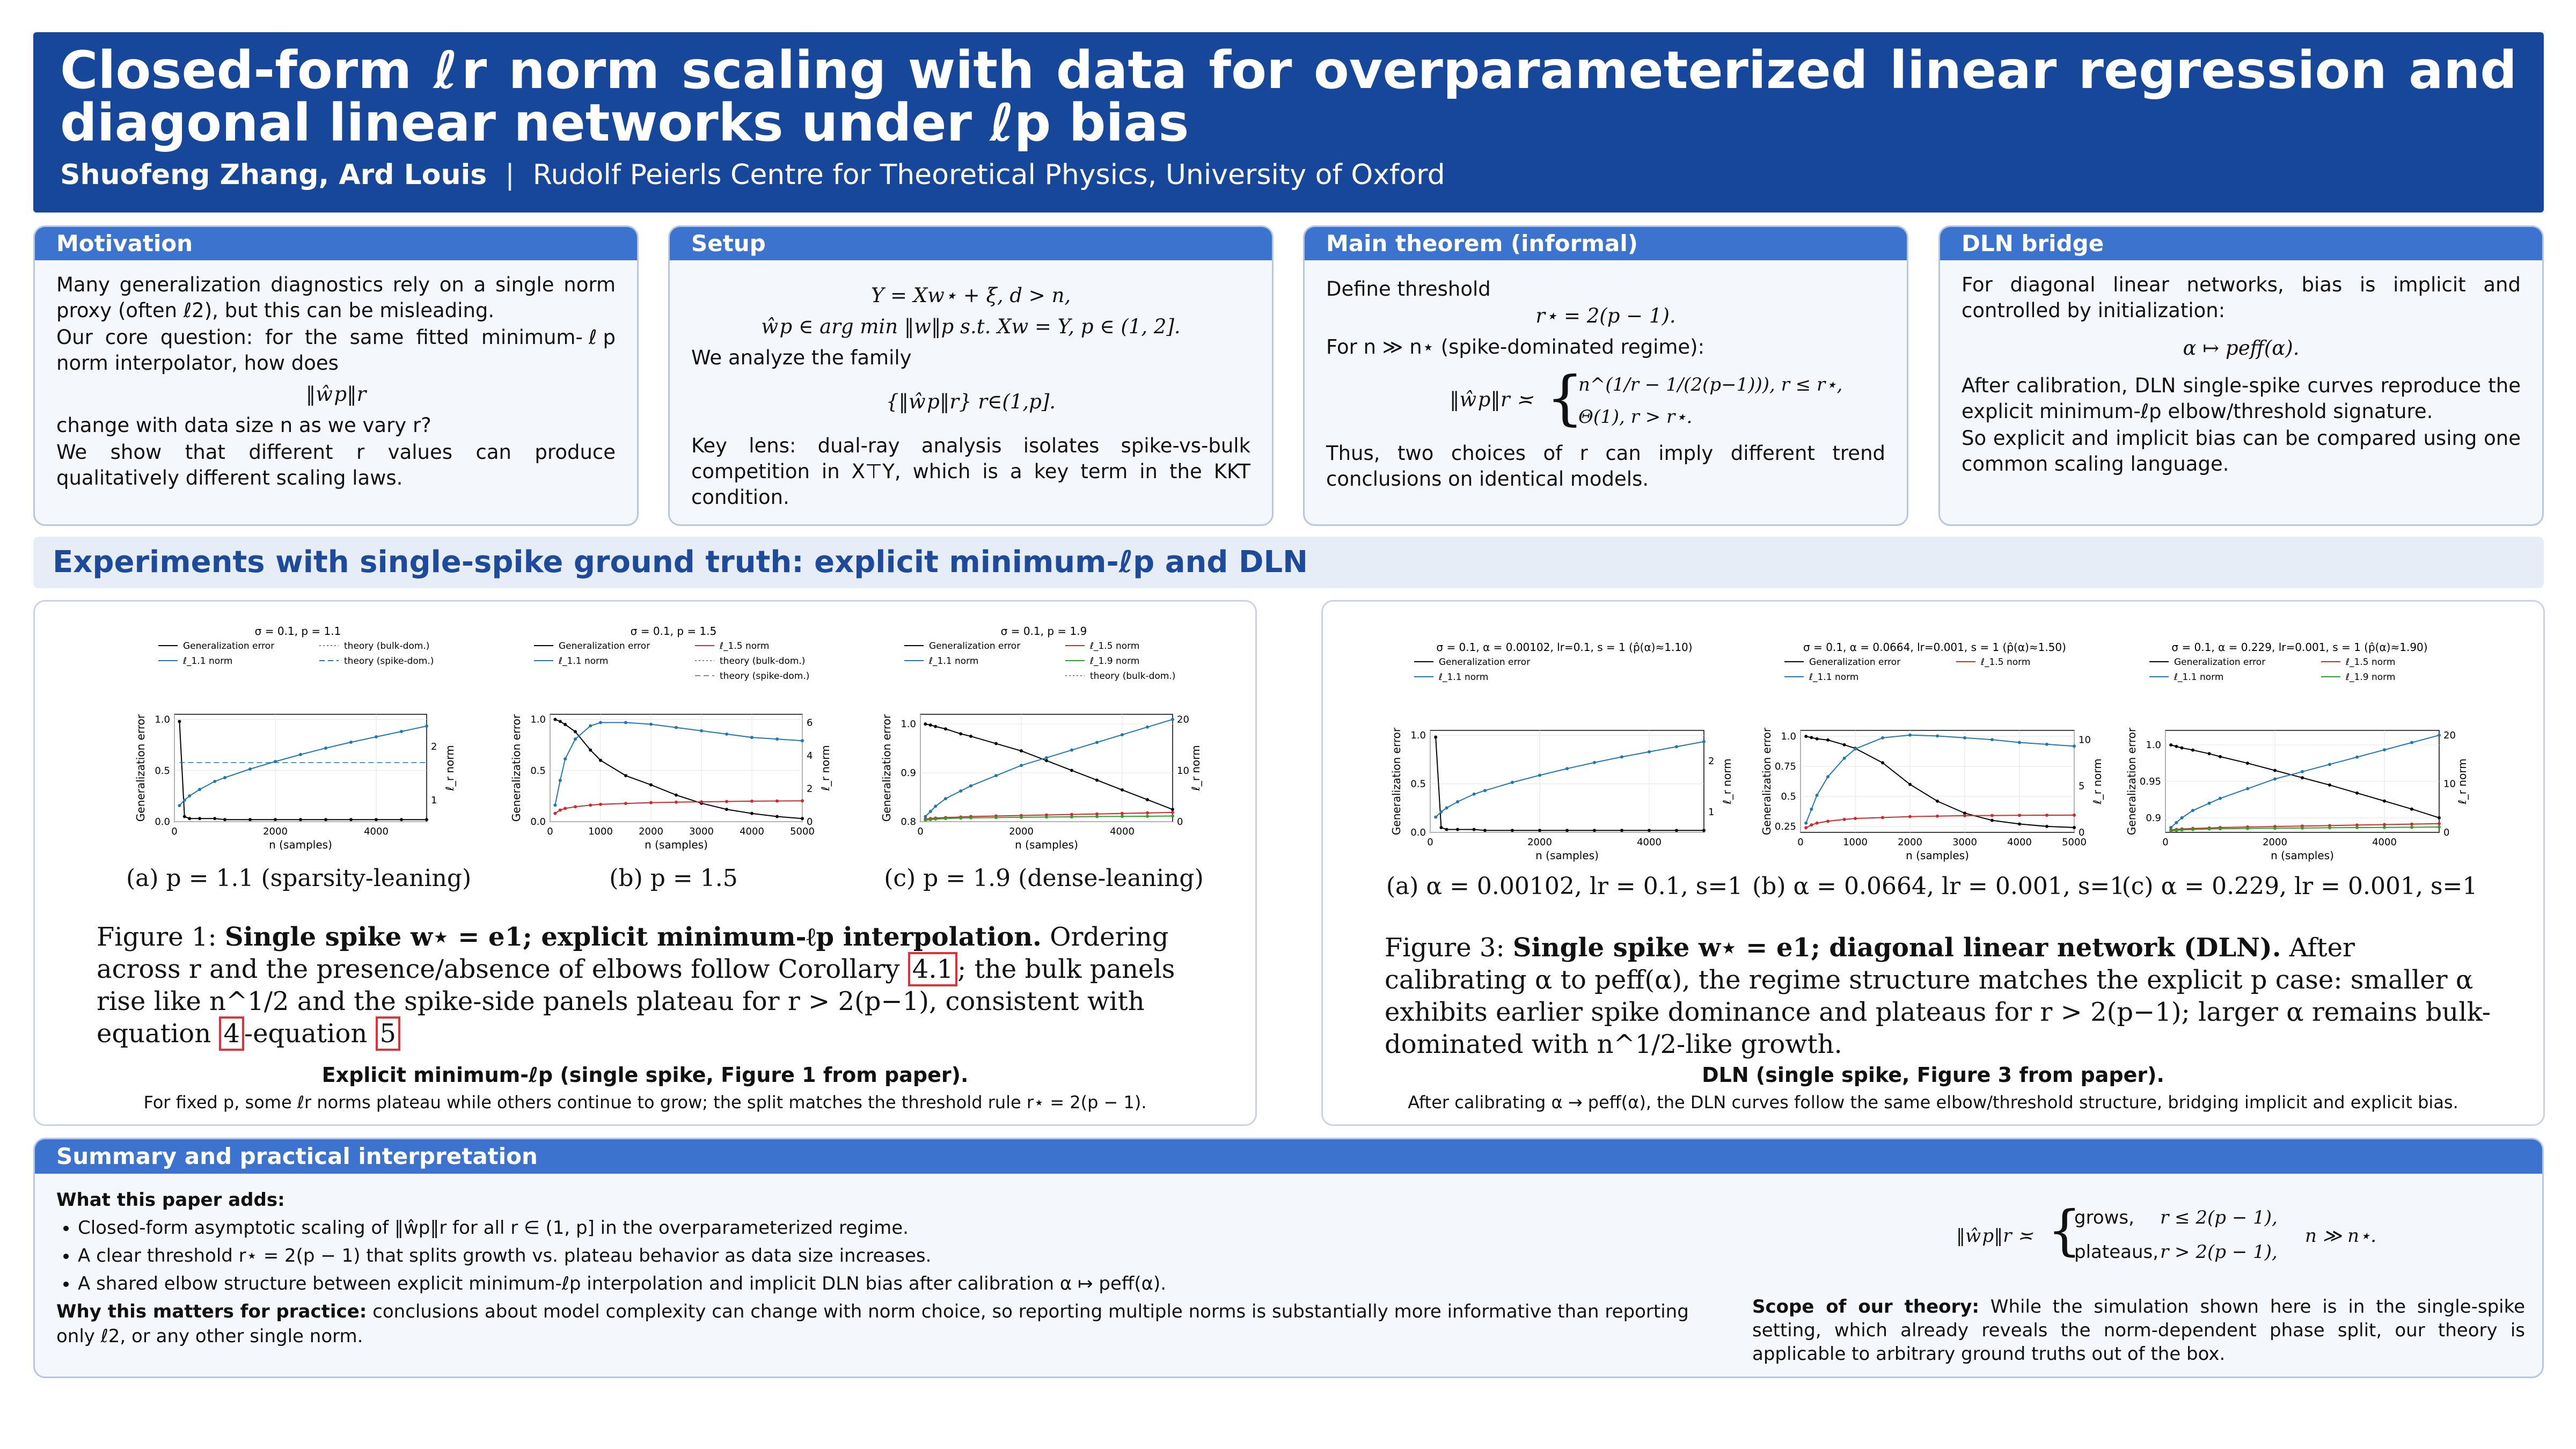 Image resolution: width=2576 pixels, height=1449 pixels. Describe the element at coordinates (2198, 677) in the screenshot. I see `legend-label: ℓ_1.1 norm` at that location.